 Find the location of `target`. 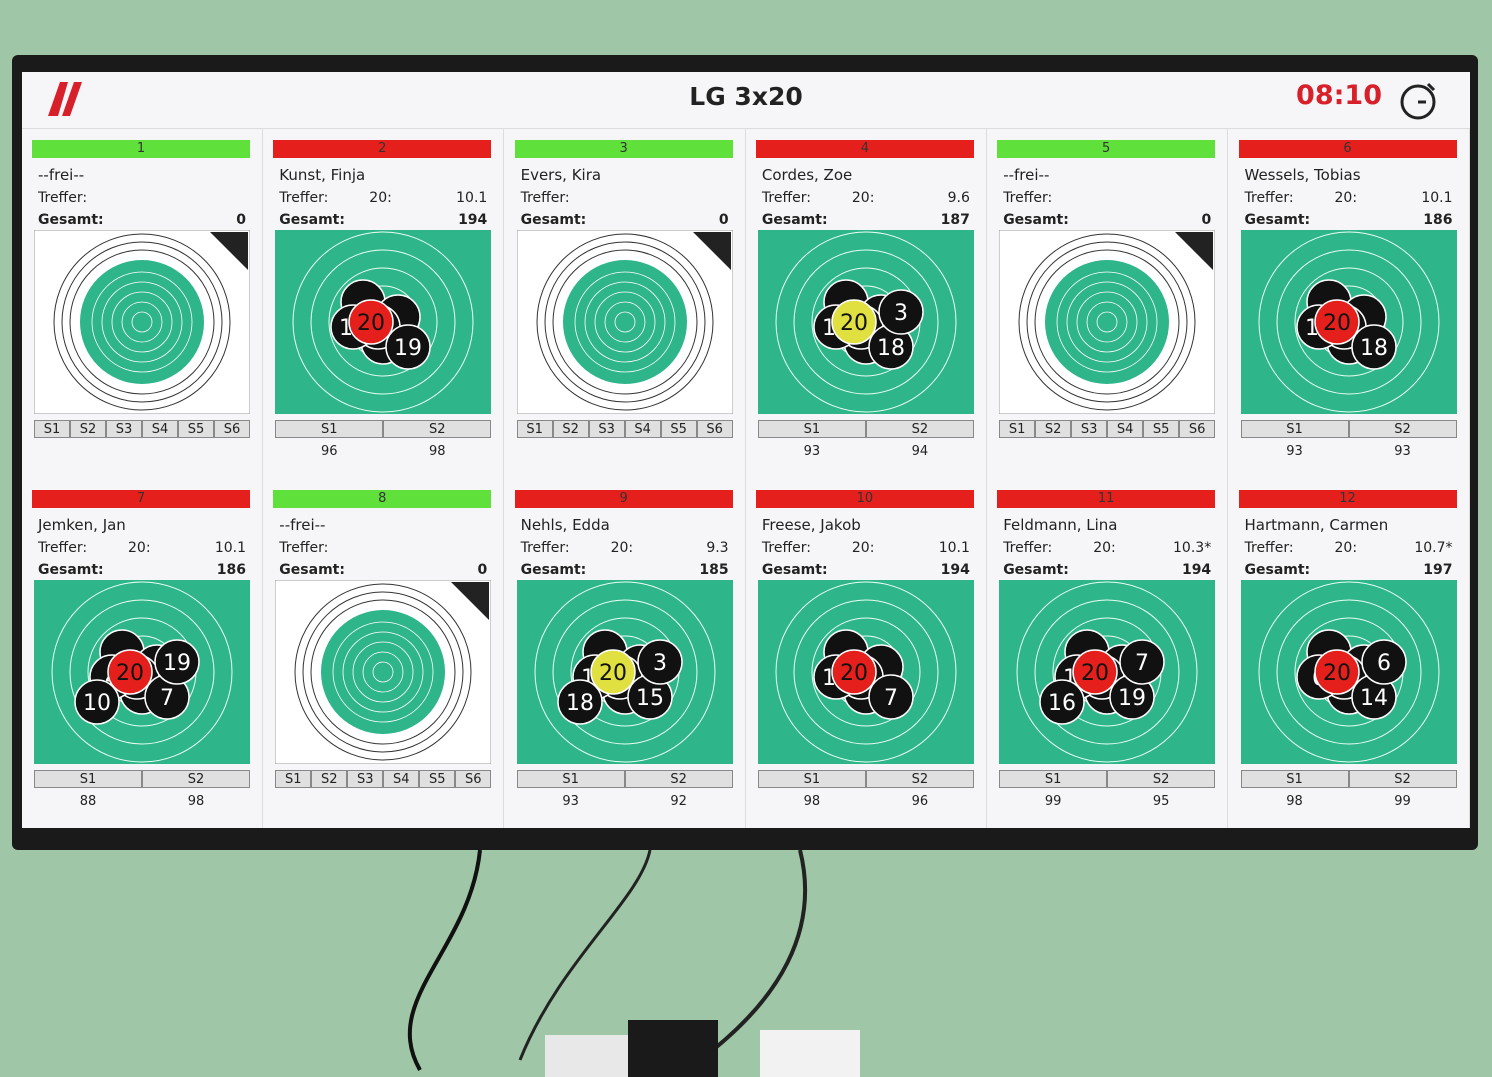

target is located at coordinates (142, 322).